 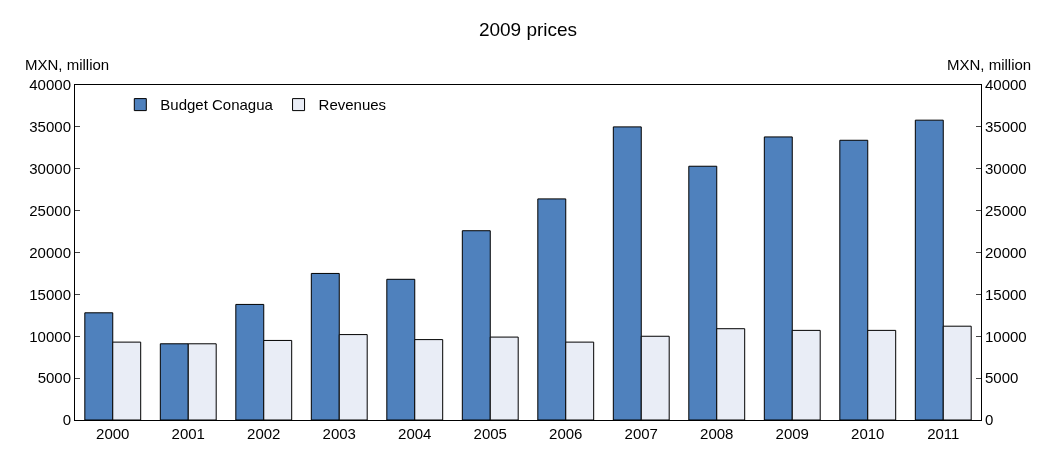 What do you see at coordinates (54, 378) in the screenshot?
I see `y-tick-label: 5000` at bounding box center [54, 378].